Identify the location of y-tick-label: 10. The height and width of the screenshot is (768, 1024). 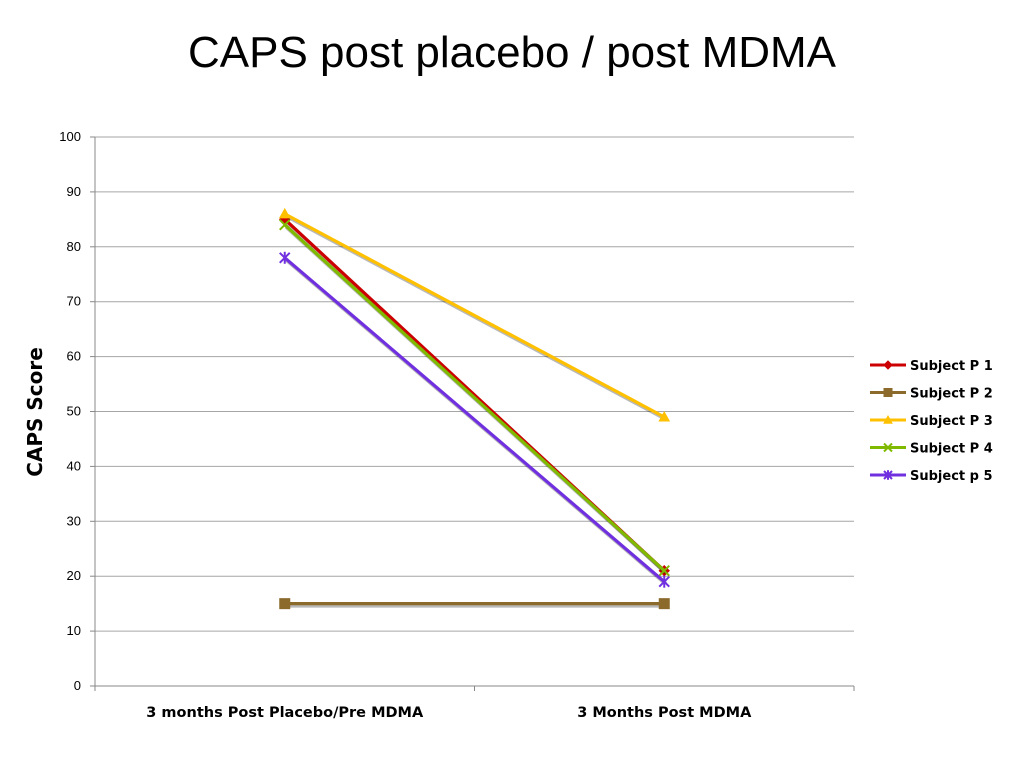
(74, 630).